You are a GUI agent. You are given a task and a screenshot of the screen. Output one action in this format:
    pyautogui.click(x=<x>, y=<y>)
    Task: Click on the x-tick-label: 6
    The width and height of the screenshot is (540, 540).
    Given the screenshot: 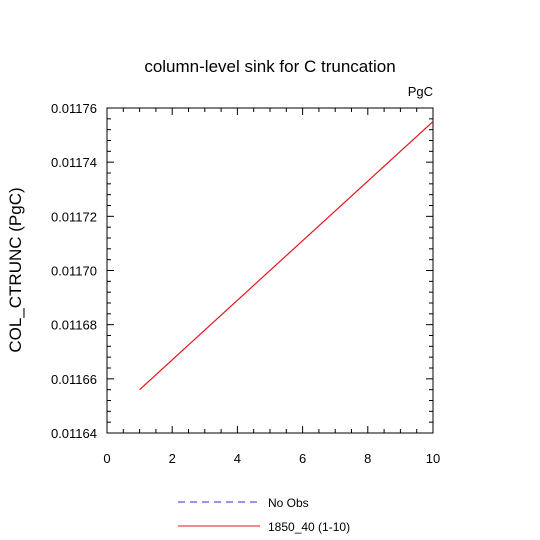 What is the action you would take?
    pyautogui.click(x=302, y=458)
    